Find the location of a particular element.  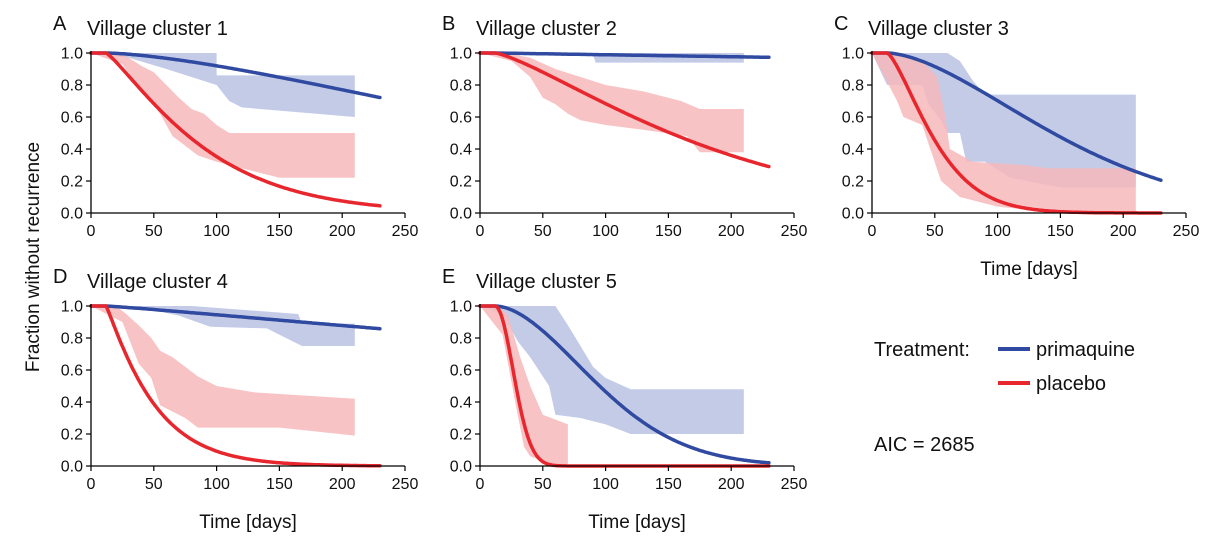

panel-title: Village cluster 5 is located at coordinates (546, 282).